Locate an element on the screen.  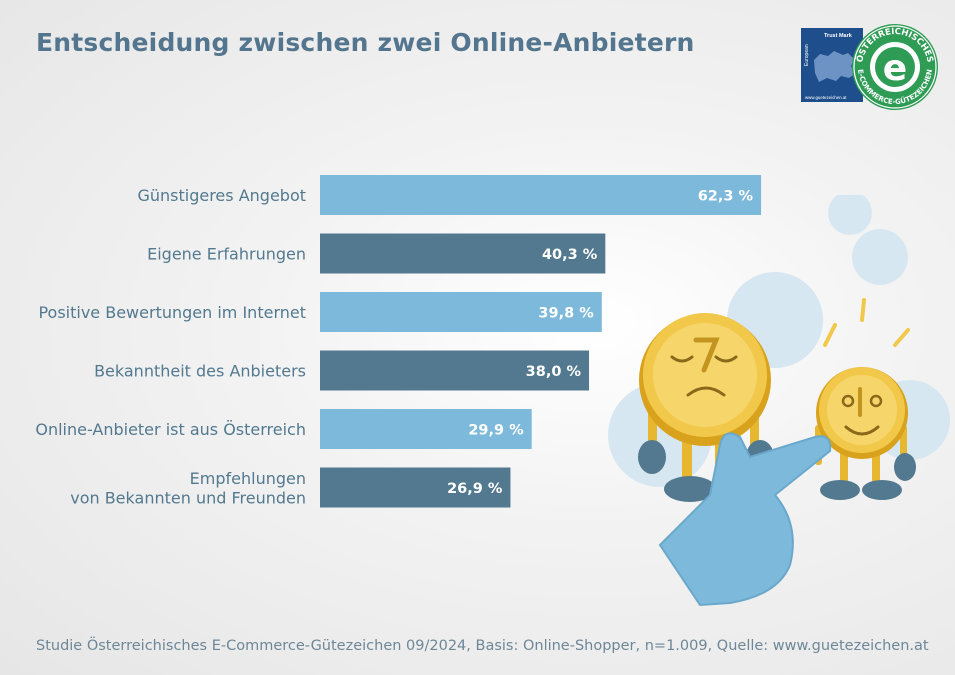
badge-european: European is located at coordinates (807, 55).